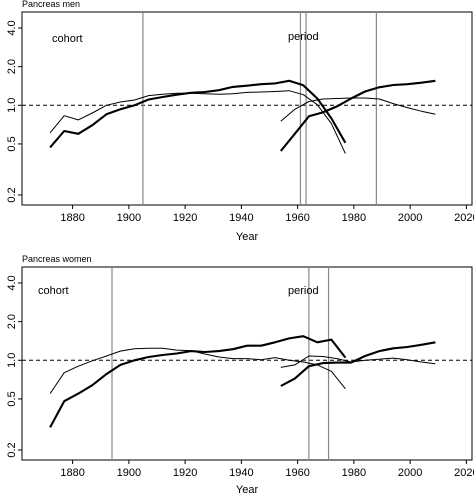 The image size is (474, 495). Describe the element at coordinates (57, 259) in the screenshot. I see `panel-title: Pancreas women` at that location.